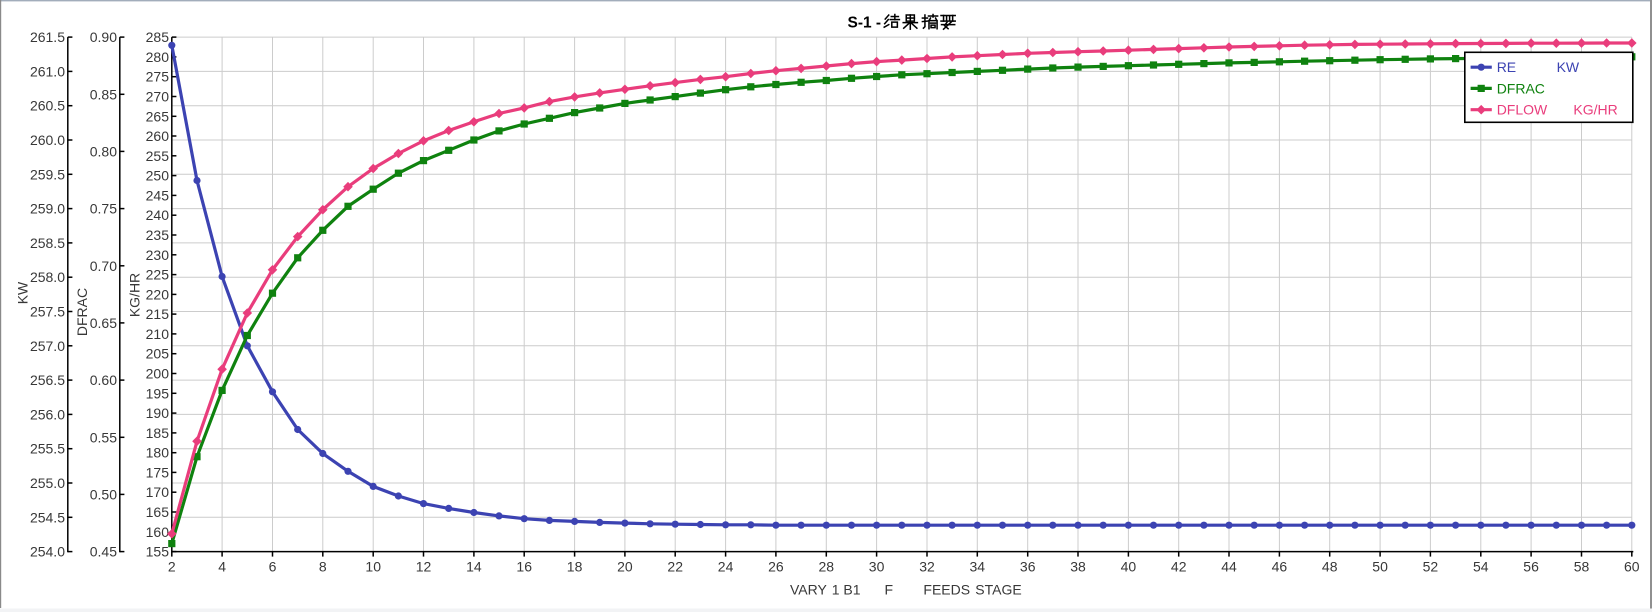 Image resolution: width=1652 pixels, height=612 pixels. I want to click on svg-text: 28, so click(827, 567).